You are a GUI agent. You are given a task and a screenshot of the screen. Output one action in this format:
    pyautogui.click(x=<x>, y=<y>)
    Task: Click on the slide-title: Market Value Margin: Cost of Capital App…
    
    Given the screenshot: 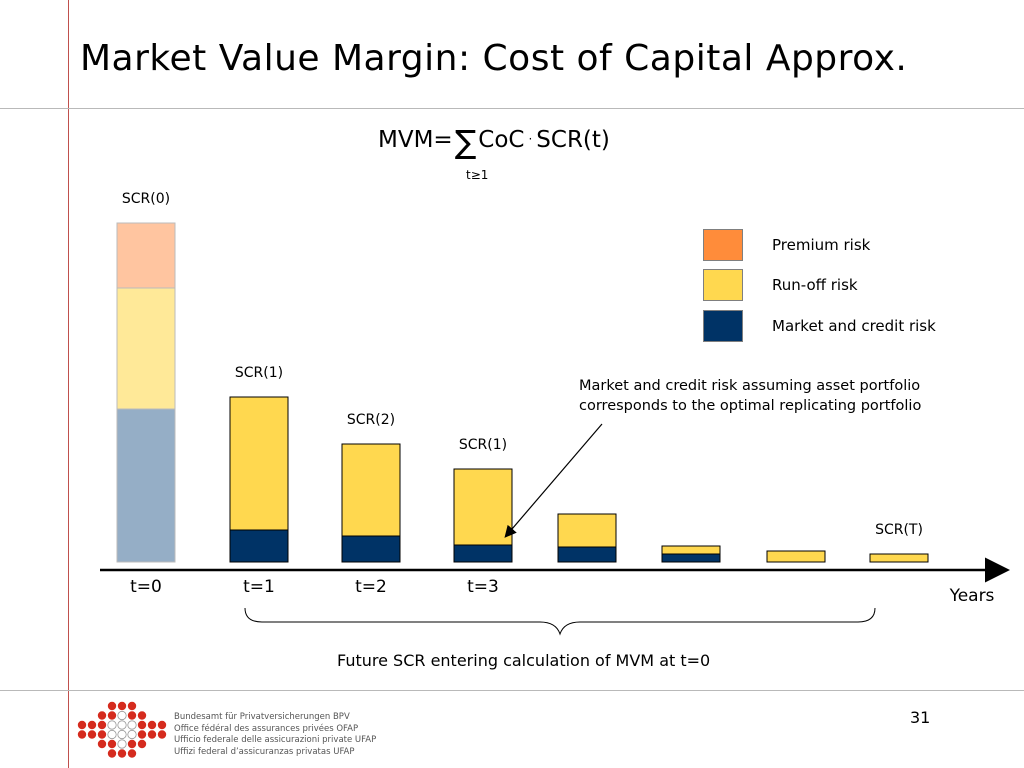 What is the action you would take?
    pyautogui.click(x=494, y=58)
    